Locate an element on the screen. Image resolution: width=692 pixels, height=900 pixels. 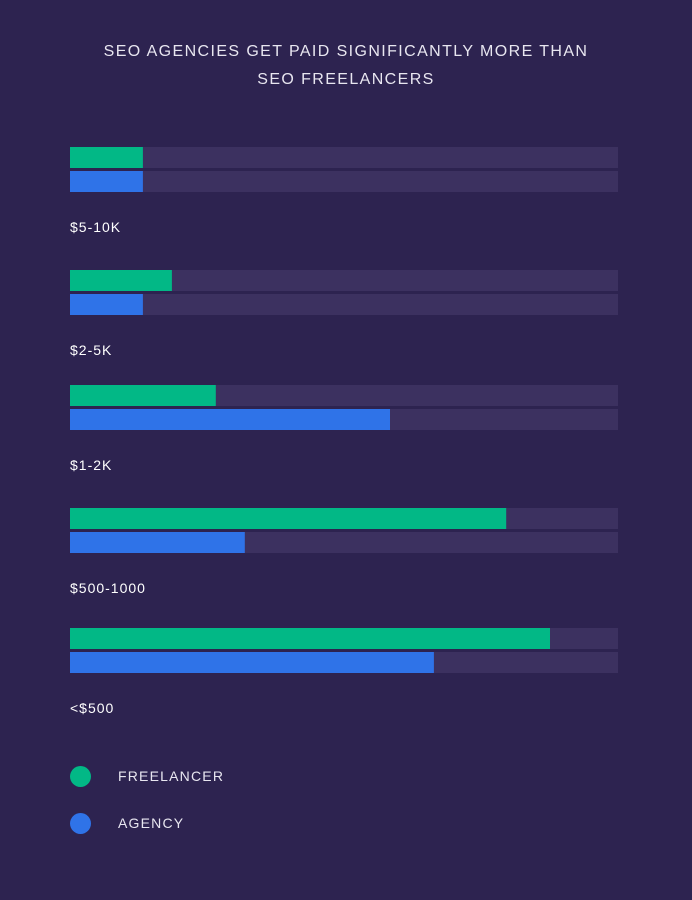
bar-group: $5-10K is located at coordinates (344, 191).